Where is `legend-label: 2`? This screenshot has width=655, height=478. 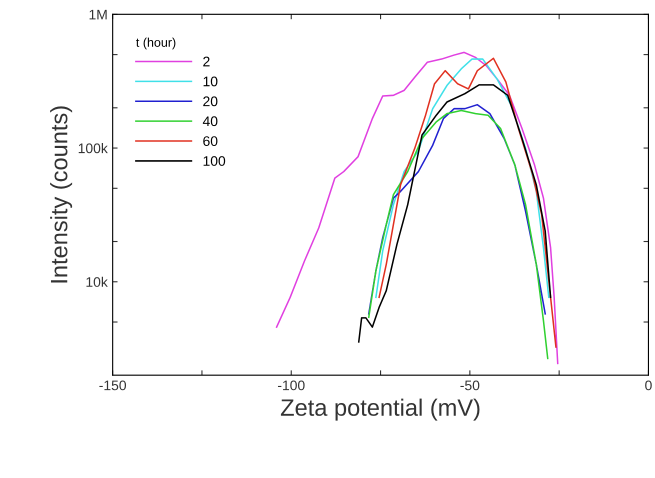
legend-label: 2 is located at coordinates (206, 61).